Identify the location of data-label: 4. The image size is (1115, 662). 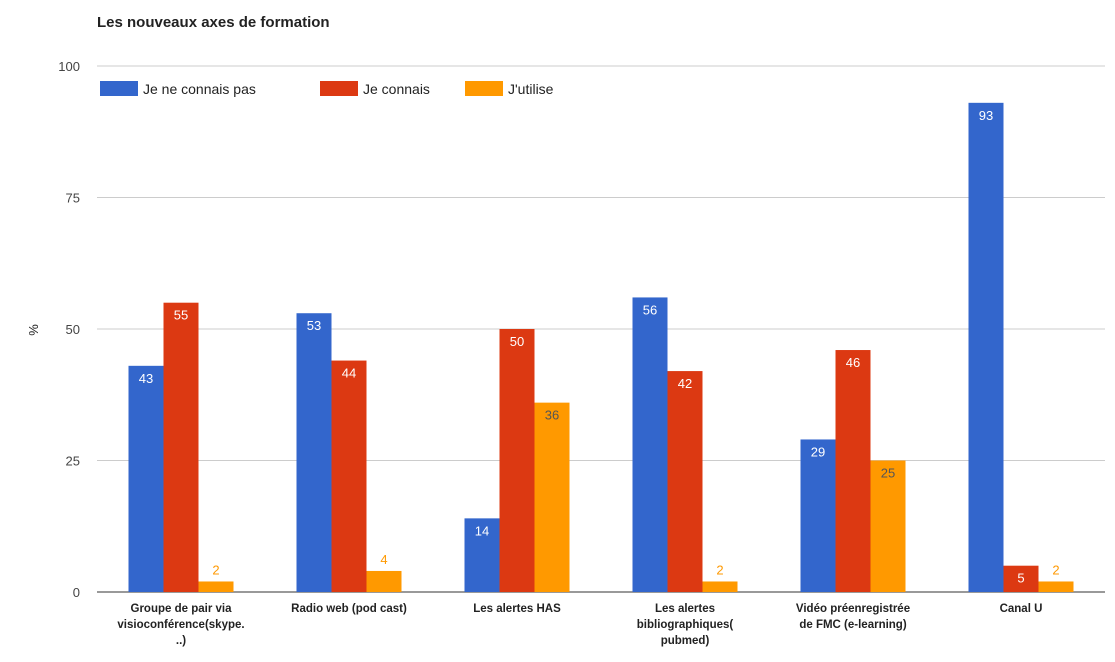
(383, 559).